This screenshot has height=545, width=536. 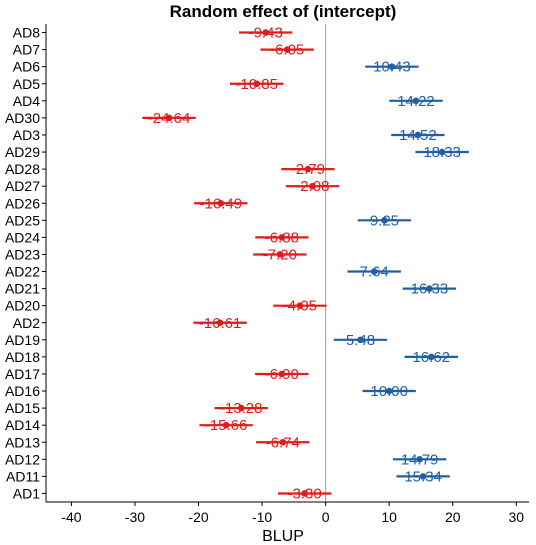 What do you see at coordinates (22, 340) in the screenshot?
I see `y-tick-label: AD19` at bounding box center [22, 340].